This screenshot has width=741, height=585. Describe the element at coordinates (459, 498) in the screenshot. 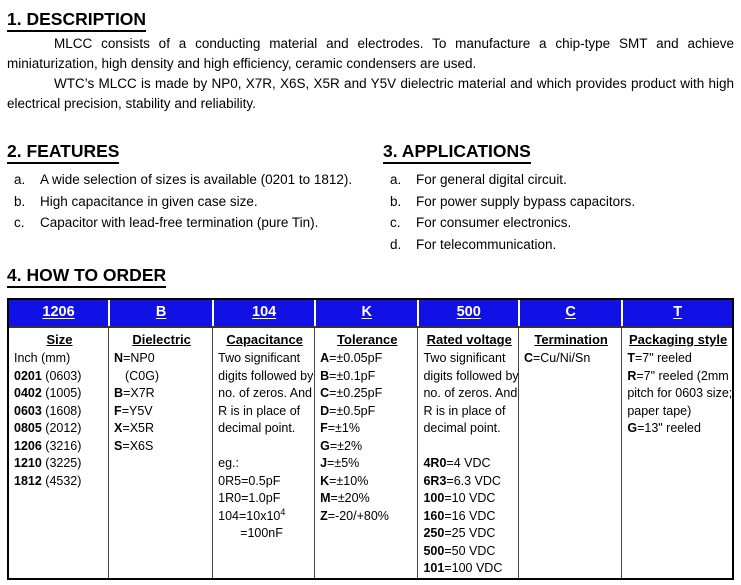

I see `spec-line: 100=10 VDC` at that location.